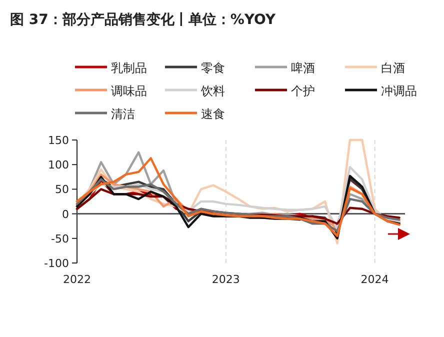 The image size is (444, 337). What do you see at coordinates (213, 68) in the screenshot?
I see `legend-label: 零食` at bounding box center [213, 68].